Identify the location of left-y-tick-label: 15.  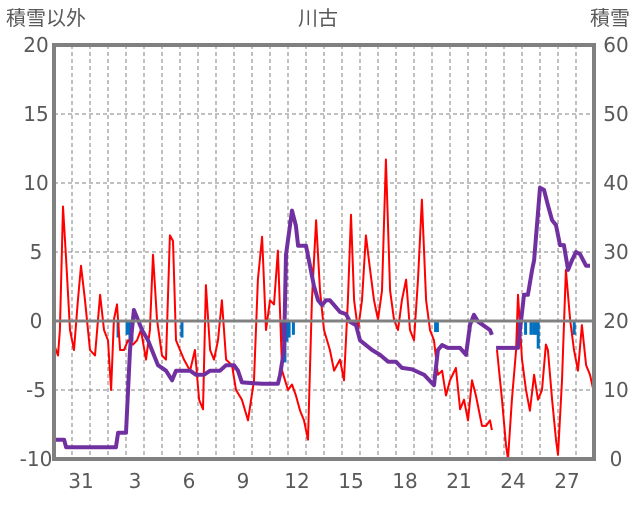
(35, 114).